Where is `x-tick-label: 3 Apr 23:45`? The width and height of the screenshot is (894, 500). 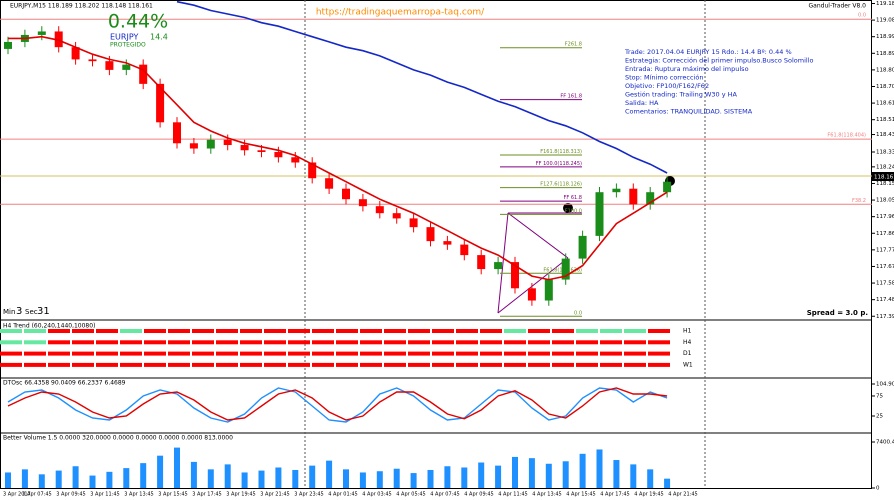
x-tick-label: 3 Apr 23:45 is located at coordinates (308, 495).